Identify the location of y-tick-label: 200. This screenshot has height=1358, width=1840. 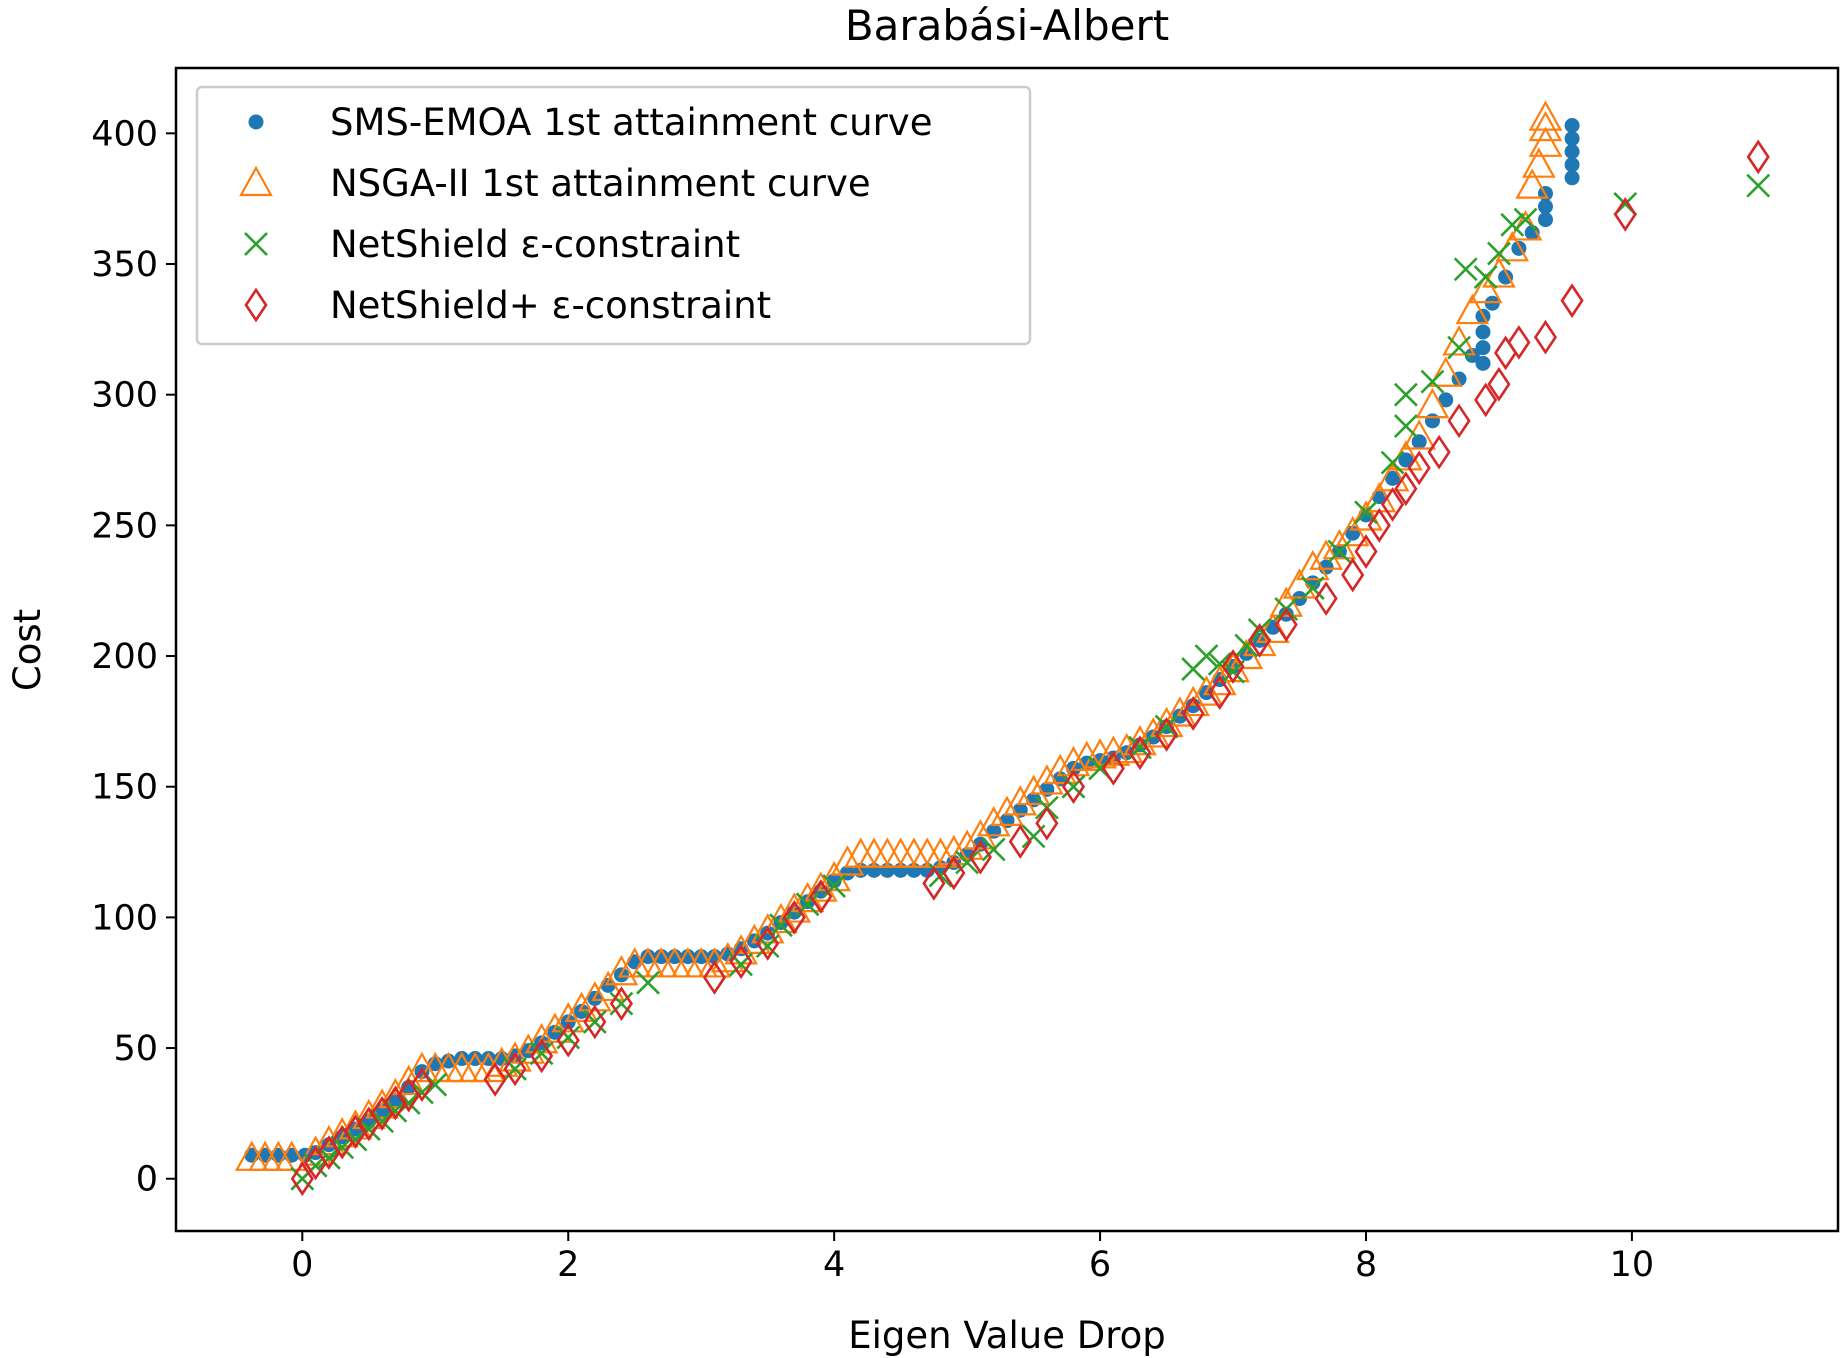
(124, 657).